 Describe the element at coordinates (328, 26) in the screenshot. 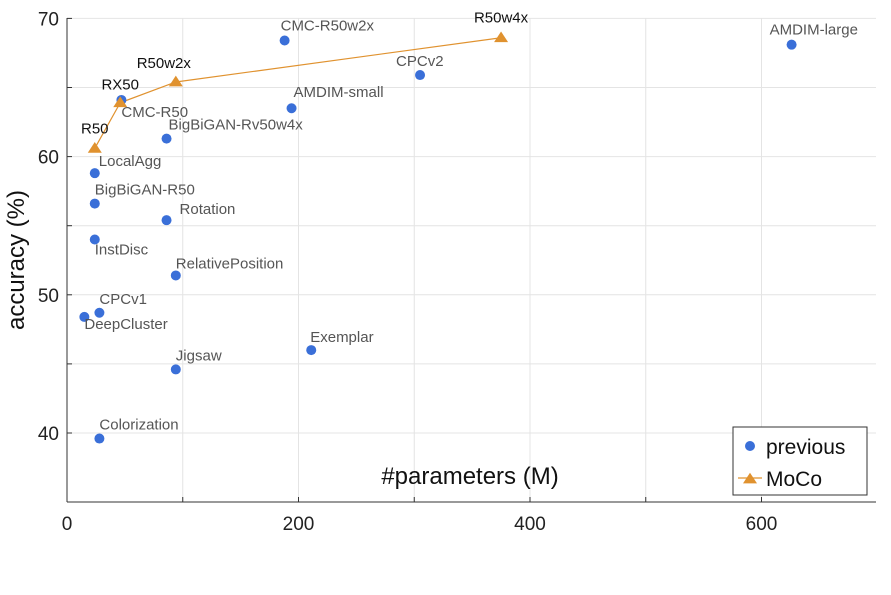

I see `previous-point-label: CMC-R50w2x` at that location.